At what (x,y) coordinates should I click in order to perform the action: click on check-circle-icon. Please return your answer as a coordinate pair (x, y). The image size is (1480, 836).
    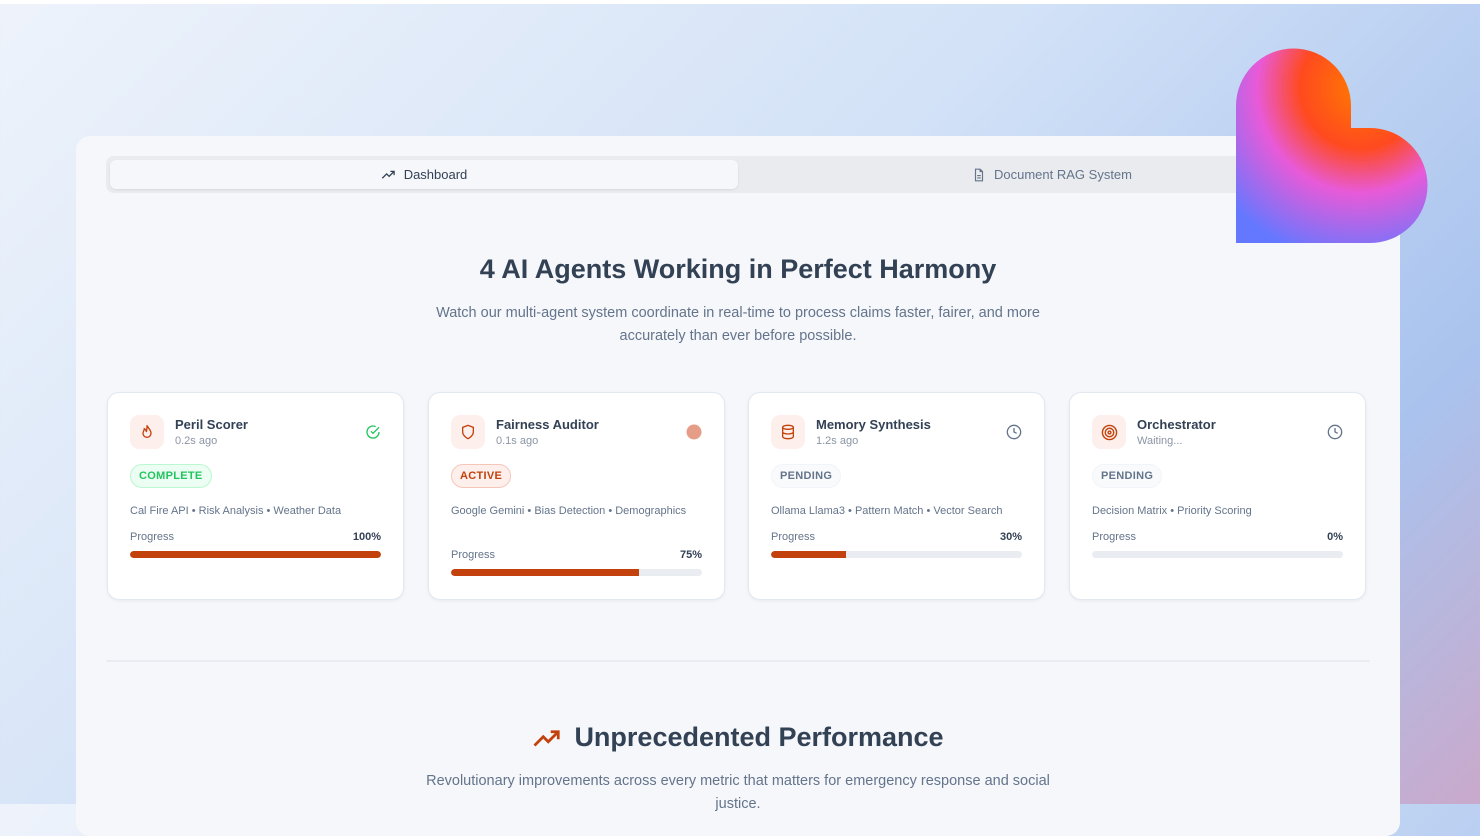
    Looking at the image, I should click on (373, 432).